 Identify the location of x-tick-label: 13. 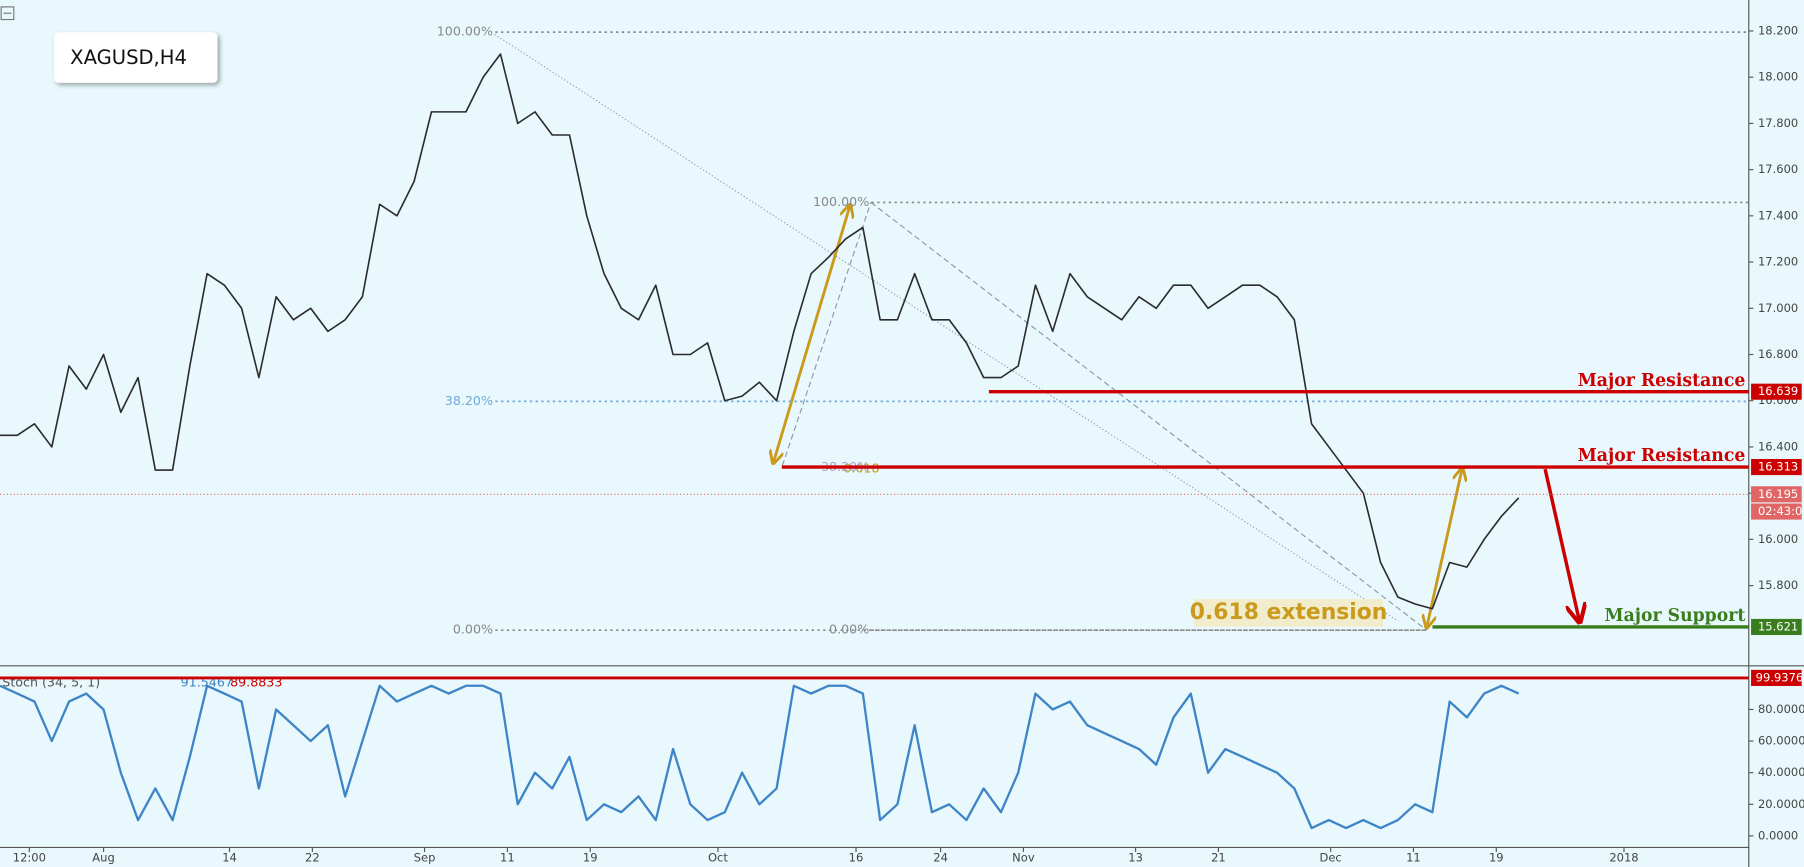
(1135, 857).